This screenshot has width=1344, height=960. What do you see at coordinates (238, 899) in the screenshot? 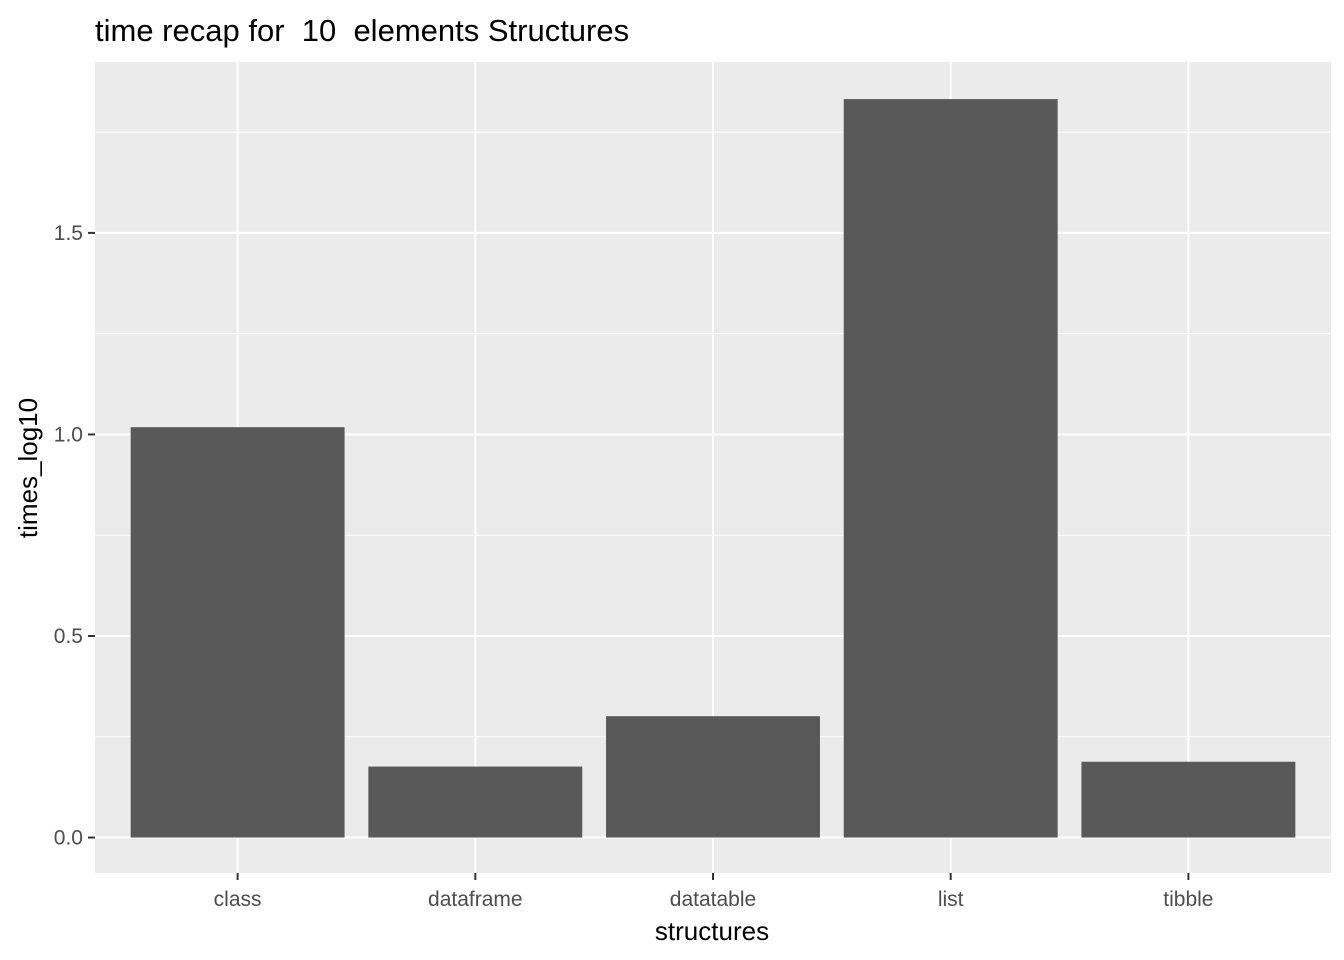
I see `x-tick-label: class` at bounding box center [238, 899].